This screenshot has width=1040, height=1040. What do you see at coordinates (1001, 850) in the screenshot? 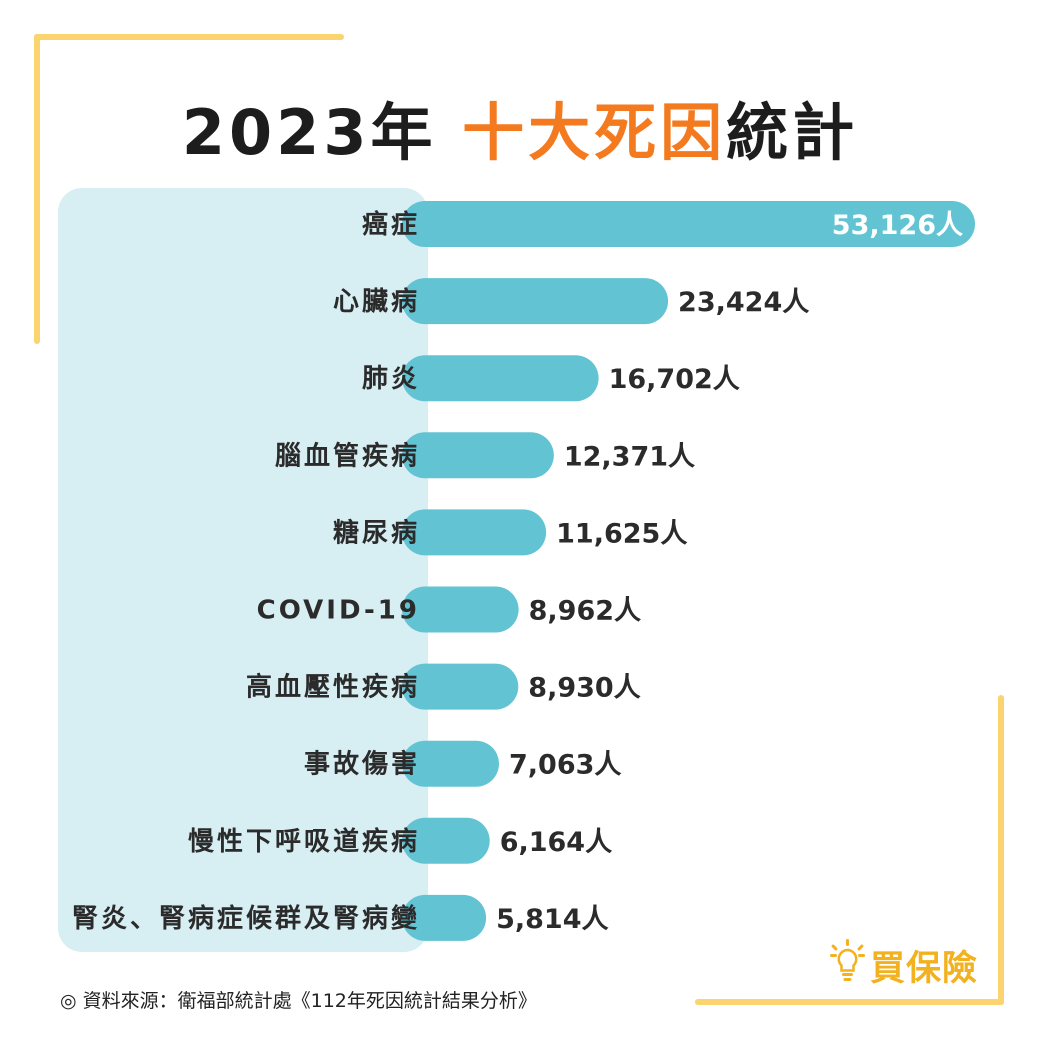
I see `frame-corner-right` at bounding box center [1001, 850].